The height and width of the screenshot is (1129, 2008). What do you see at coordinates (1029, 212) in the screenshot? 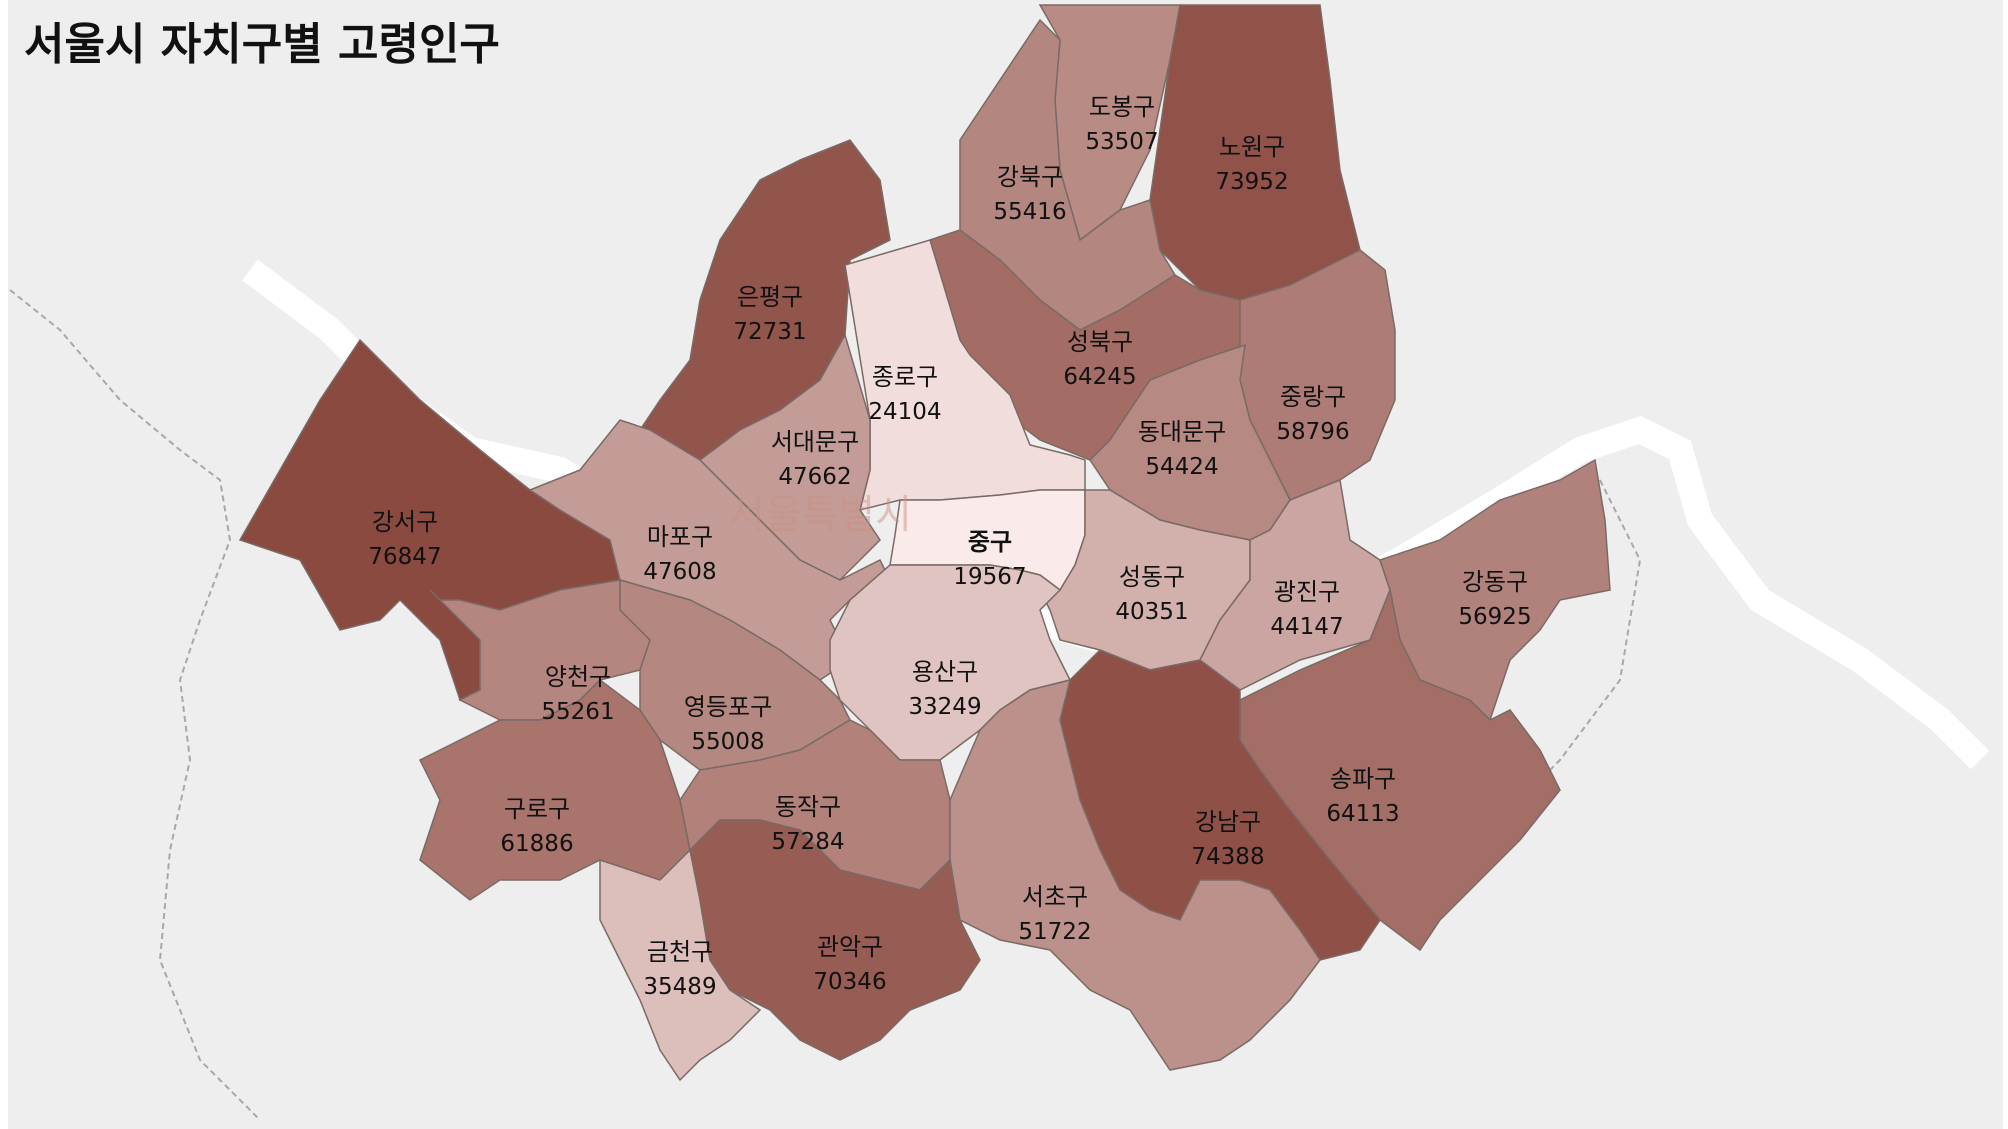
I see `district-value-label: 55416` at bounding box center [1029, 212].